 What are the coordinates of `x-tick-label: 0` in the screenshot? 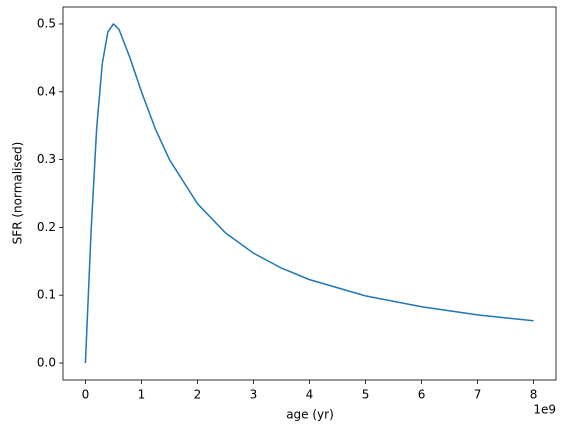 It's located at (86, 395).